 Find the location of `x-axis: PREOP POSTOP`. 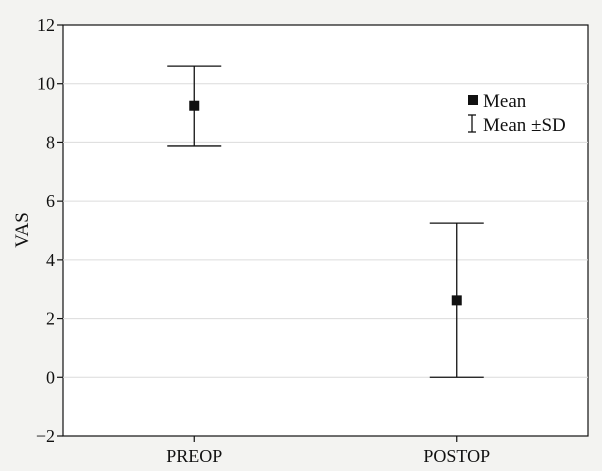

x-axis: PREOP POSTOP is located at coordinates (328, 451).